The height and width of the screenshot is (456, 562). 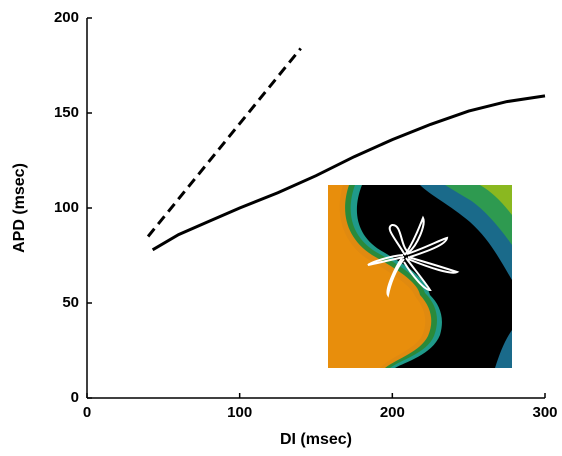 What do you see at coordinates (544, 412) in the screenshot?
I see `x-tick-label: 300` at bounding box center [544, 412].